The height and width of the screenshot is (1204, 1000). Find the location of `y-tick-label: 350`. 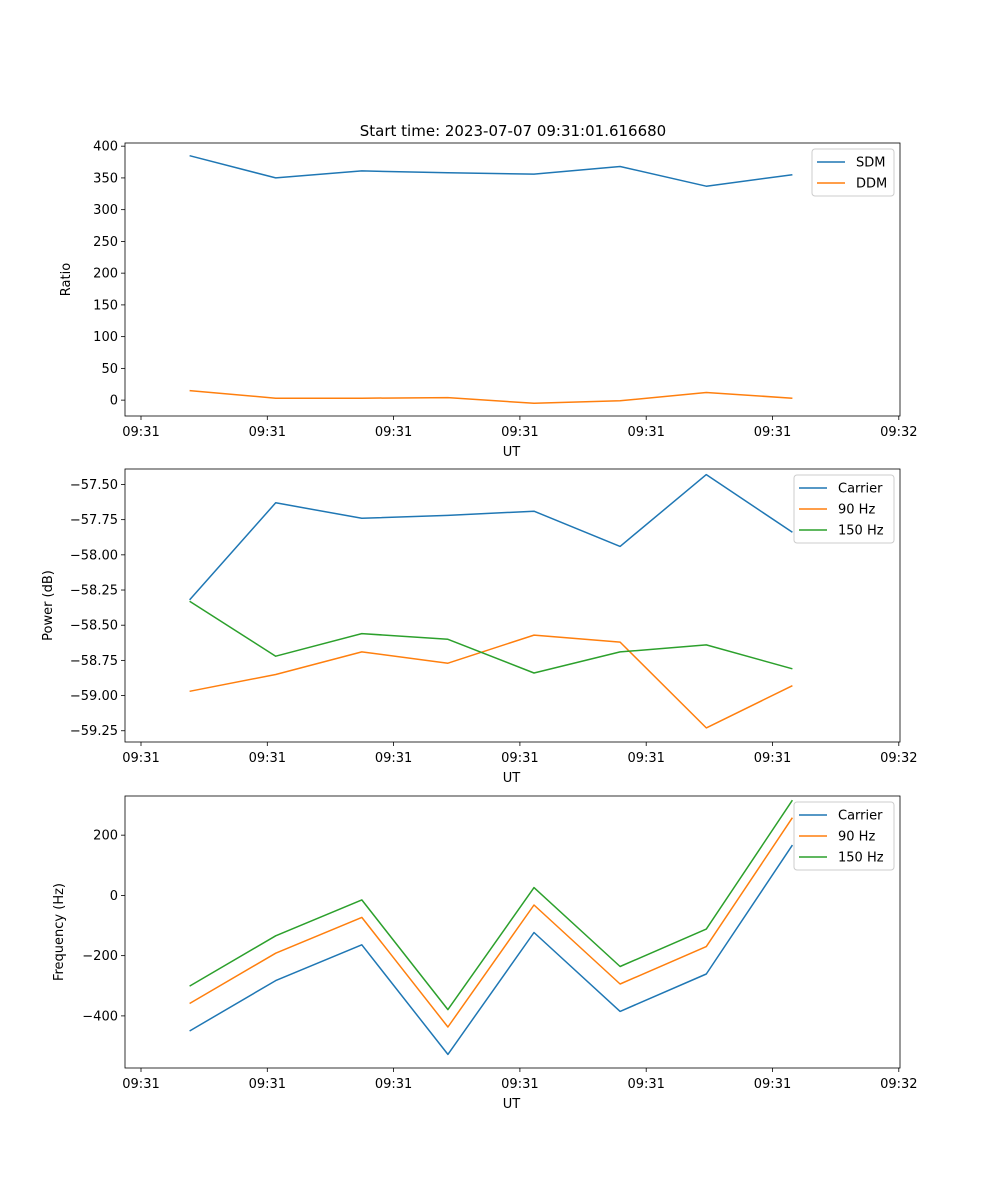

y-tick-label: 350 is located at coordinates (105, 178).